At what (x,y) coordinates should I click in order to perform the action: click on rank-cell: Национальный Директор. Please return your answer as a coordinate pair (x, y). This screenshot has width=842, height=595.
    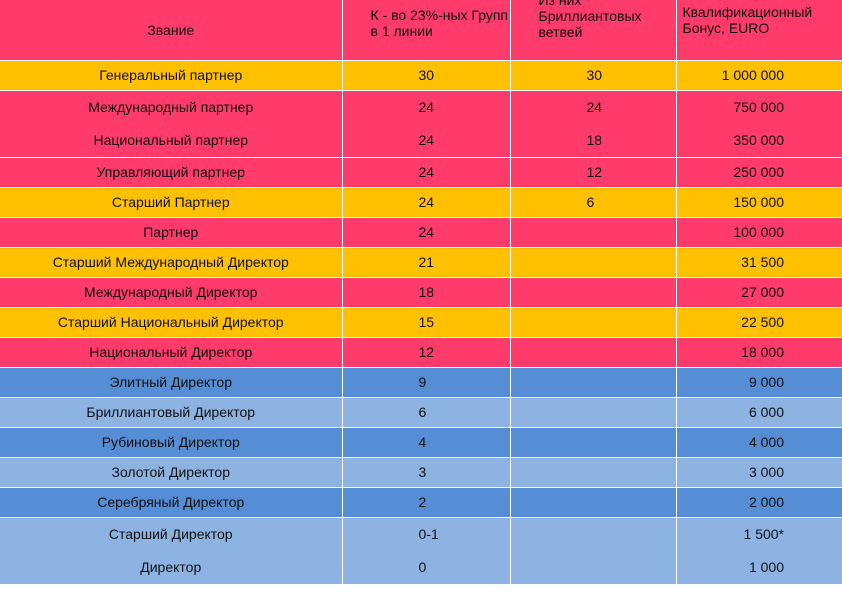
    Looking at the image, I should click on (171, 352).